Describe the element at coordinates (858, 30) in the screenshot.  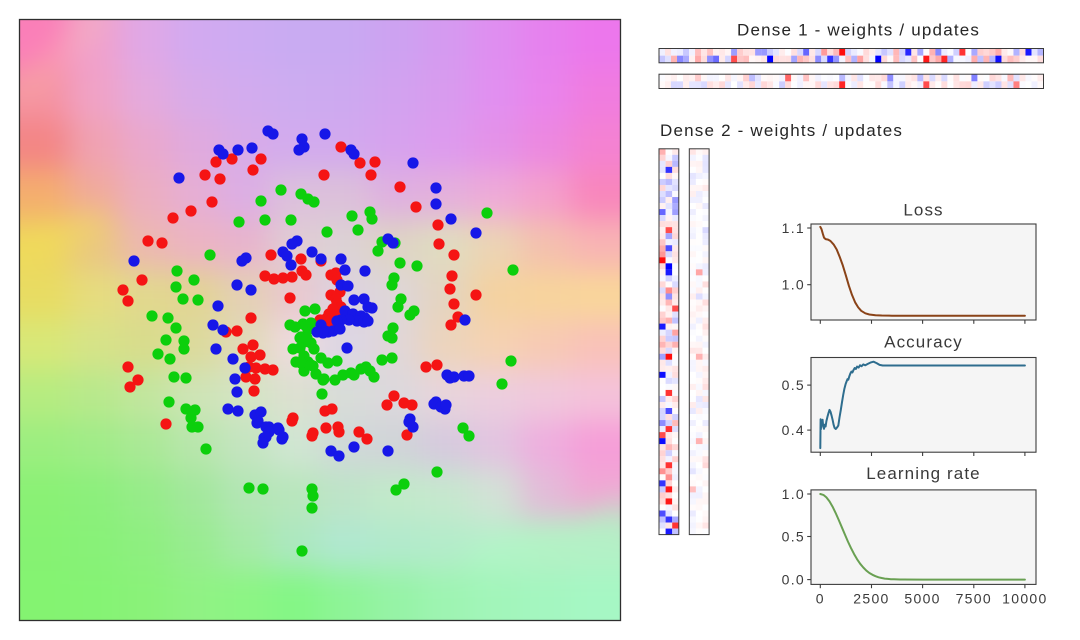
I see `svg-text: Dense 1 - weights / updates` at that location.